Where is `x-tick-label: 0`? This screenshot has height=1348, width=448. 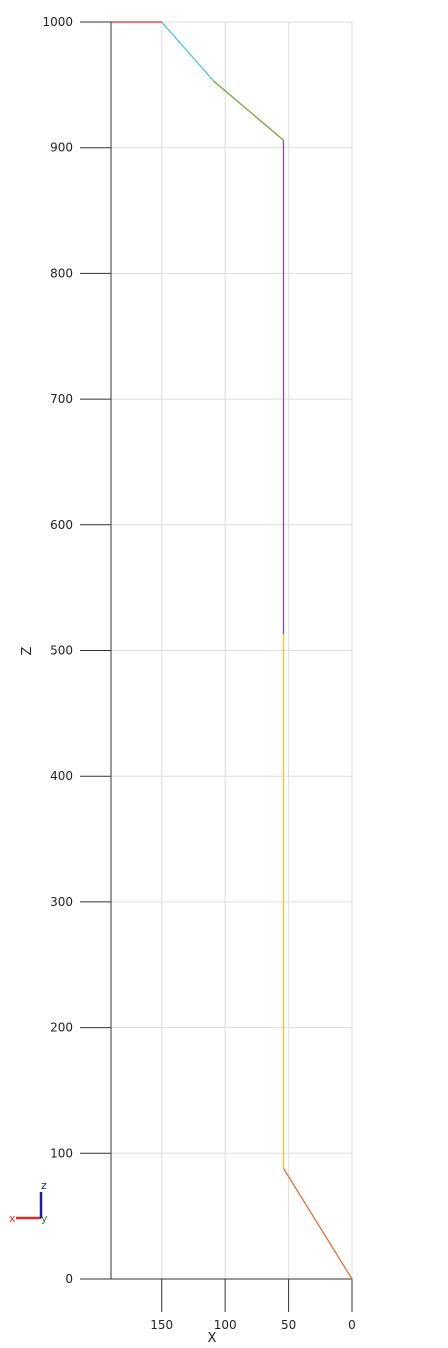 x-tick-label: 0 is located at coordinates (352, 1325).